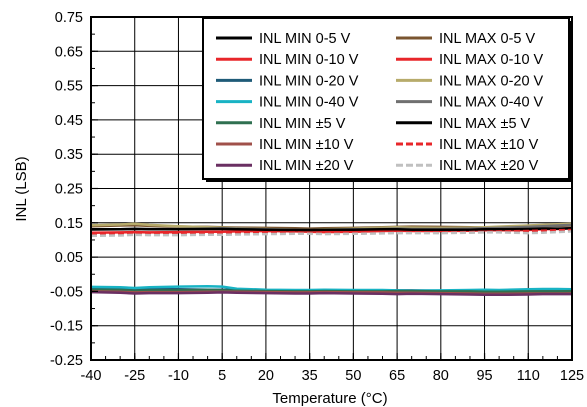  Describe the element at coordinates (306, 145) in the screenshot. I see `legend-label-6: INL MIN ±10 V` at that location.